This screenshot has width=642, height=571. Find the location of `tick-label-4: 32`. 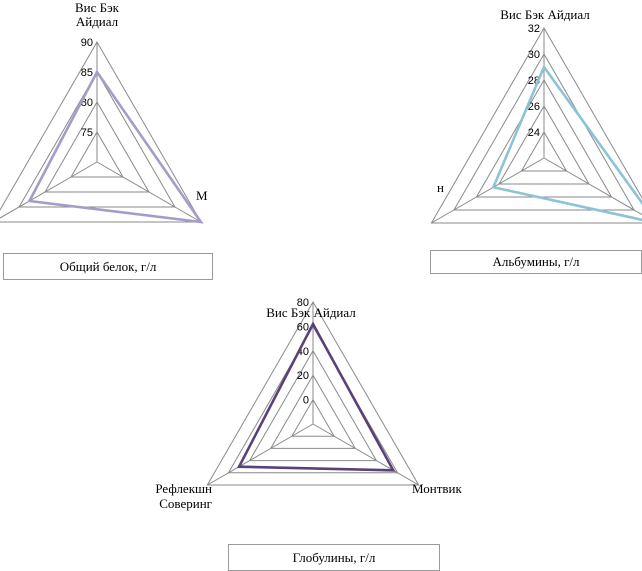

tick-label-4: 32 is located at coordinates (534, 29).